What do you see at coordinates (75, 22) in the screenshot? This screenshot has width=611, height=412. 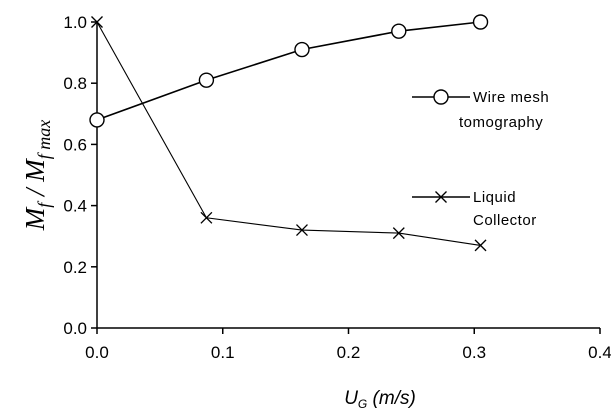 I see `y-tick-label: 1.0` at bounding box center [75, 22].